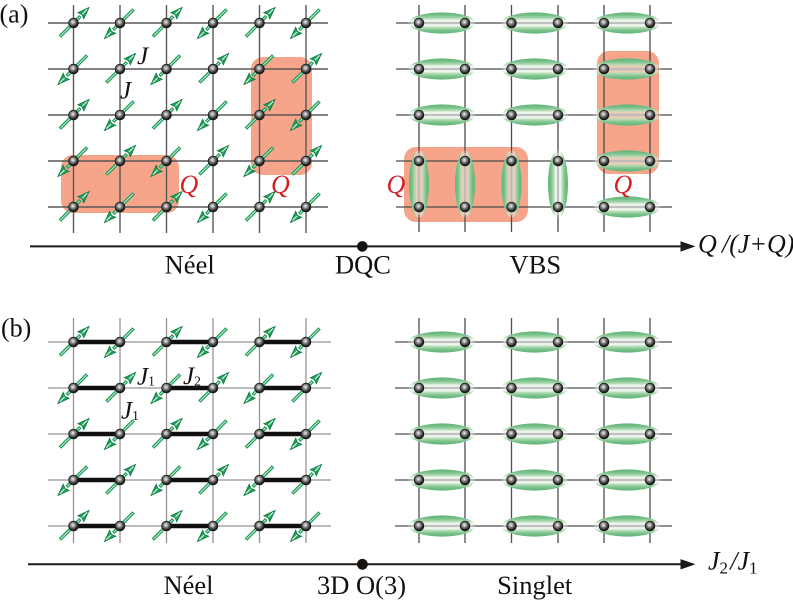 Image resolution: width=793 pixels, height=600 pixels. What do you see at coordinates (14, 14) in the screenshot?
I see `svg-text: (a)` at bounding box center [14, 14].